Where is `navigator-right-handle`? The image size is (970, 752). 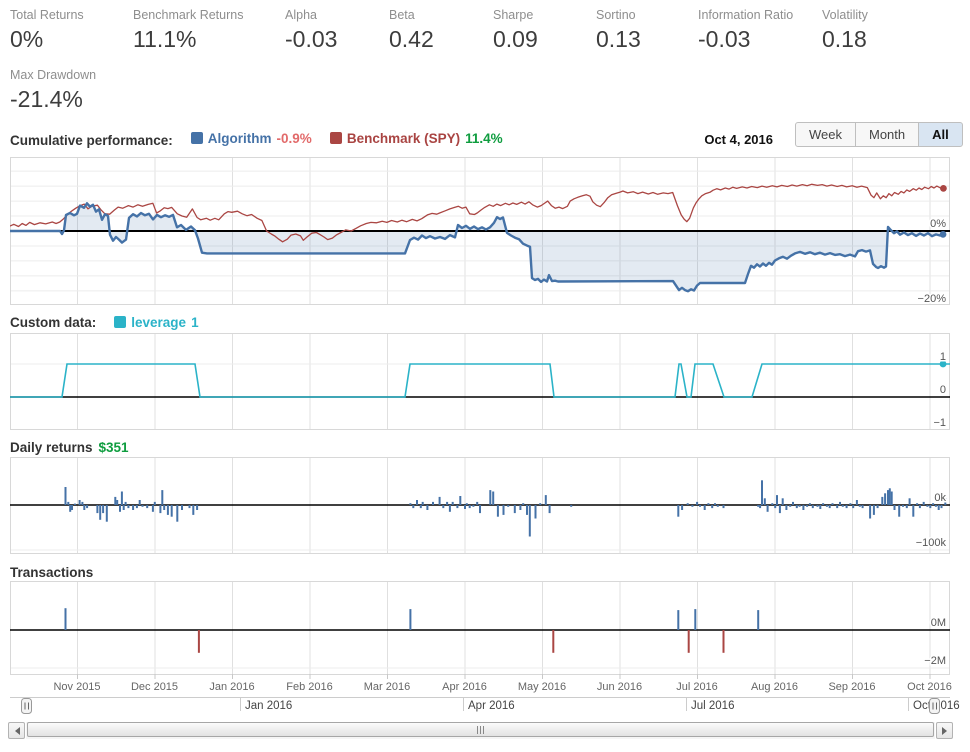 navigator-right-handle is located at coordinates (934, 706).